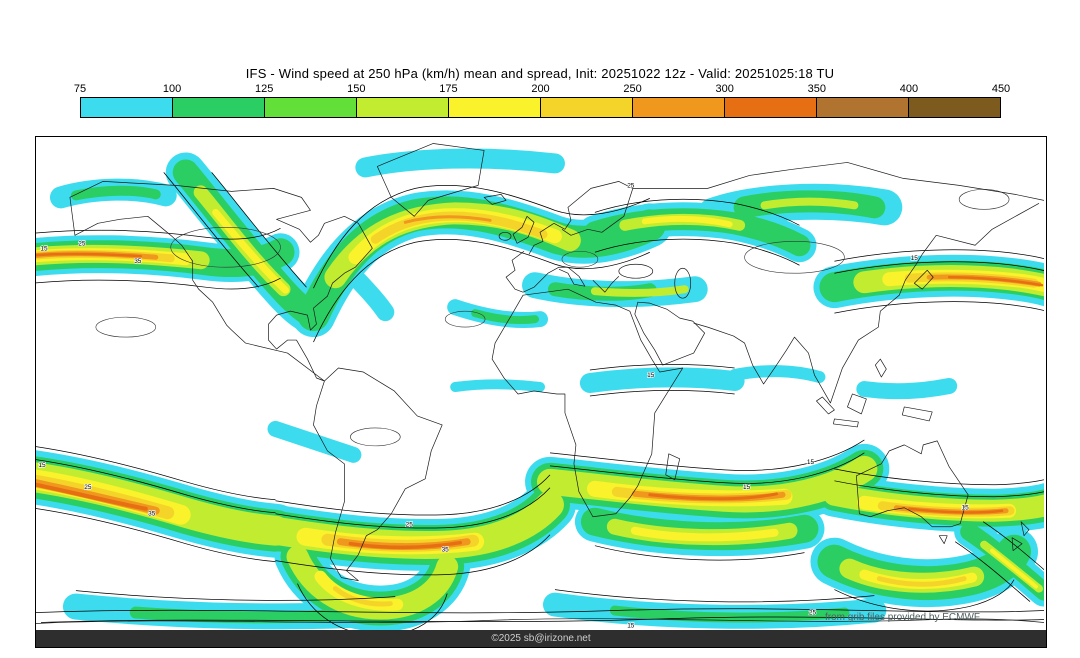  Describe the element at coordinates (606, 284) in the screenshot. I see `coast-greece` at that location.